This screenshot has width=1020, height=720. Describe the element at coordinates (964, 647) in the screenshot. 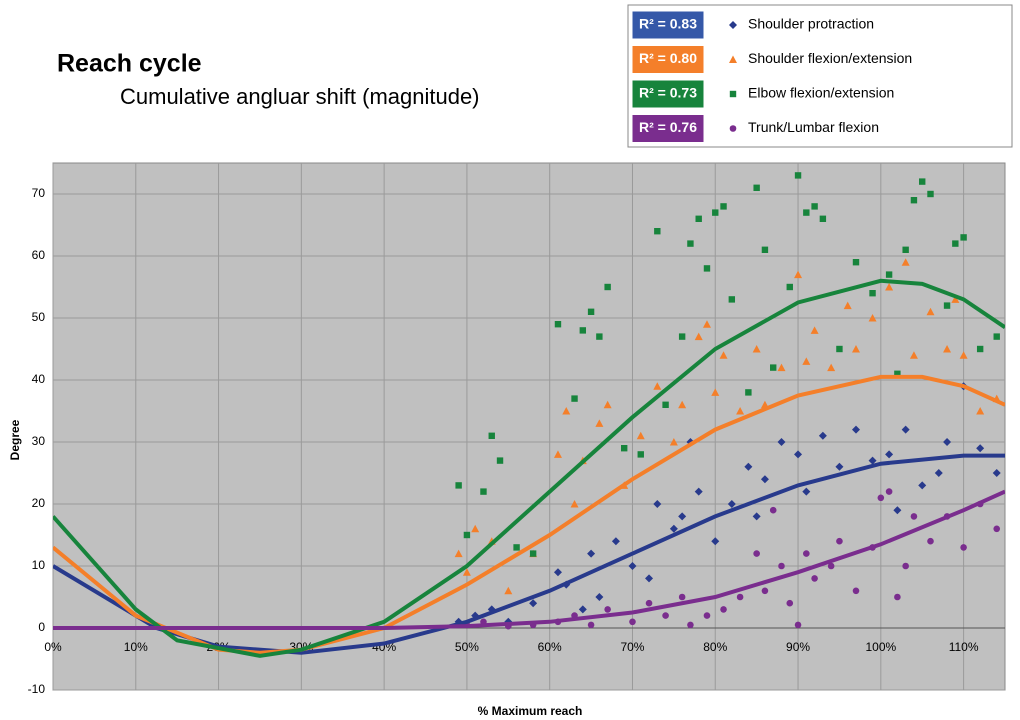

I see `x-tick-label: 110%` at that location.